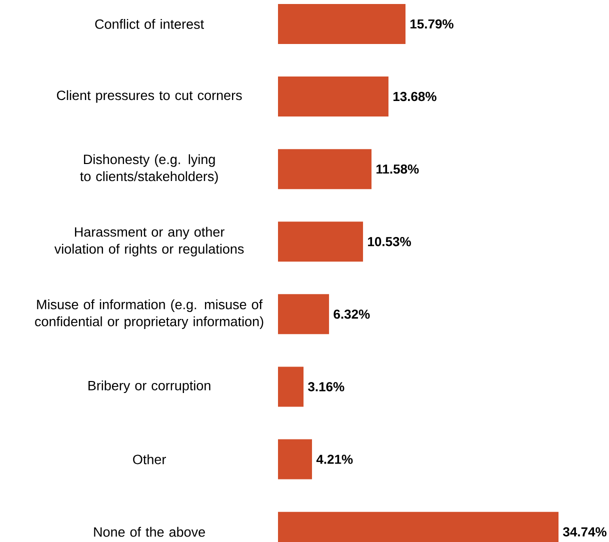 The width and height of the screenshot is (609, 542). I want to click on data-label: 10.53%, so click(389, 241).